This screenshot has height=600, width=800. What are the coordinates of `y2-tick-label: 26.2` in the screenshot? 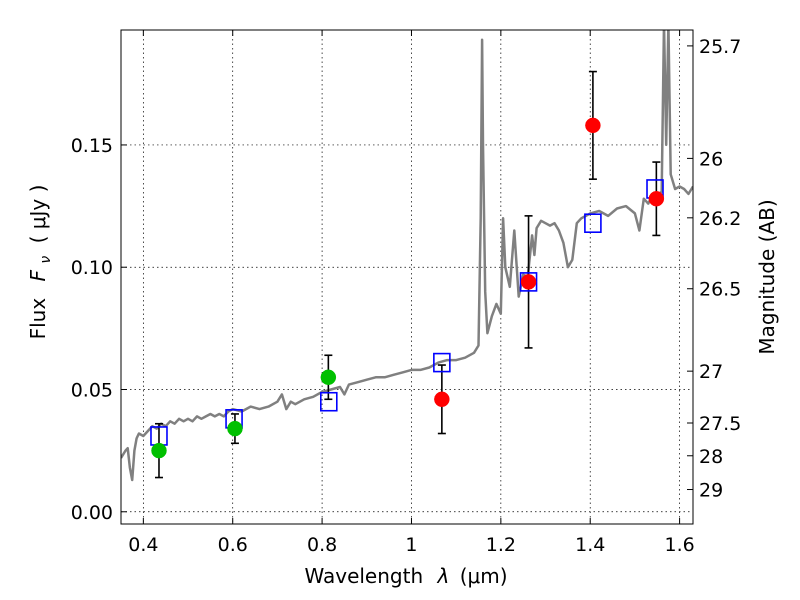 It's located at (720, 219).